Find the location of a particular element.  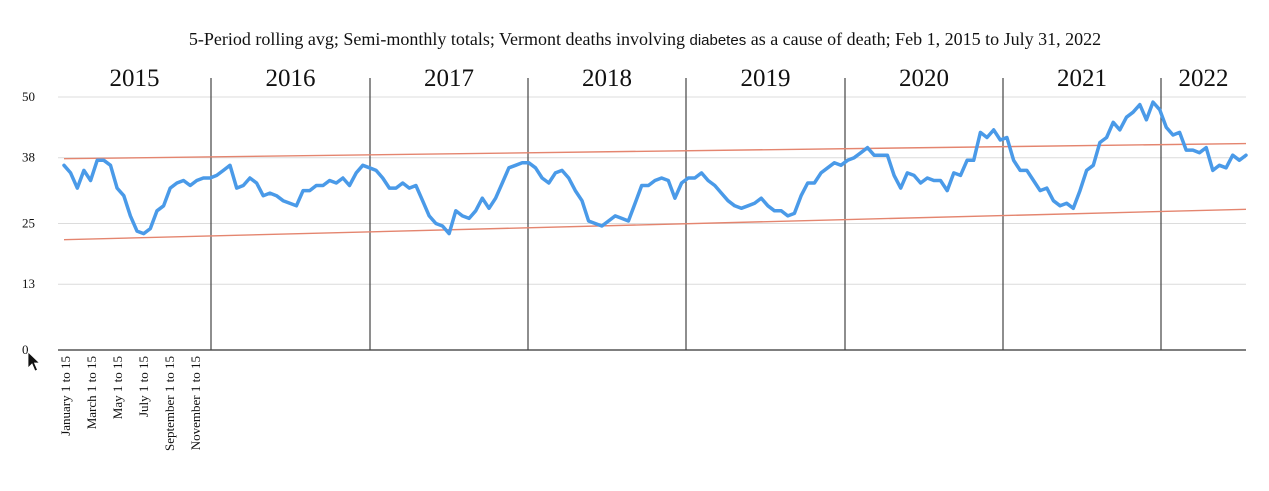

y-tick-label: 50 is located at coordinates (28, 96).